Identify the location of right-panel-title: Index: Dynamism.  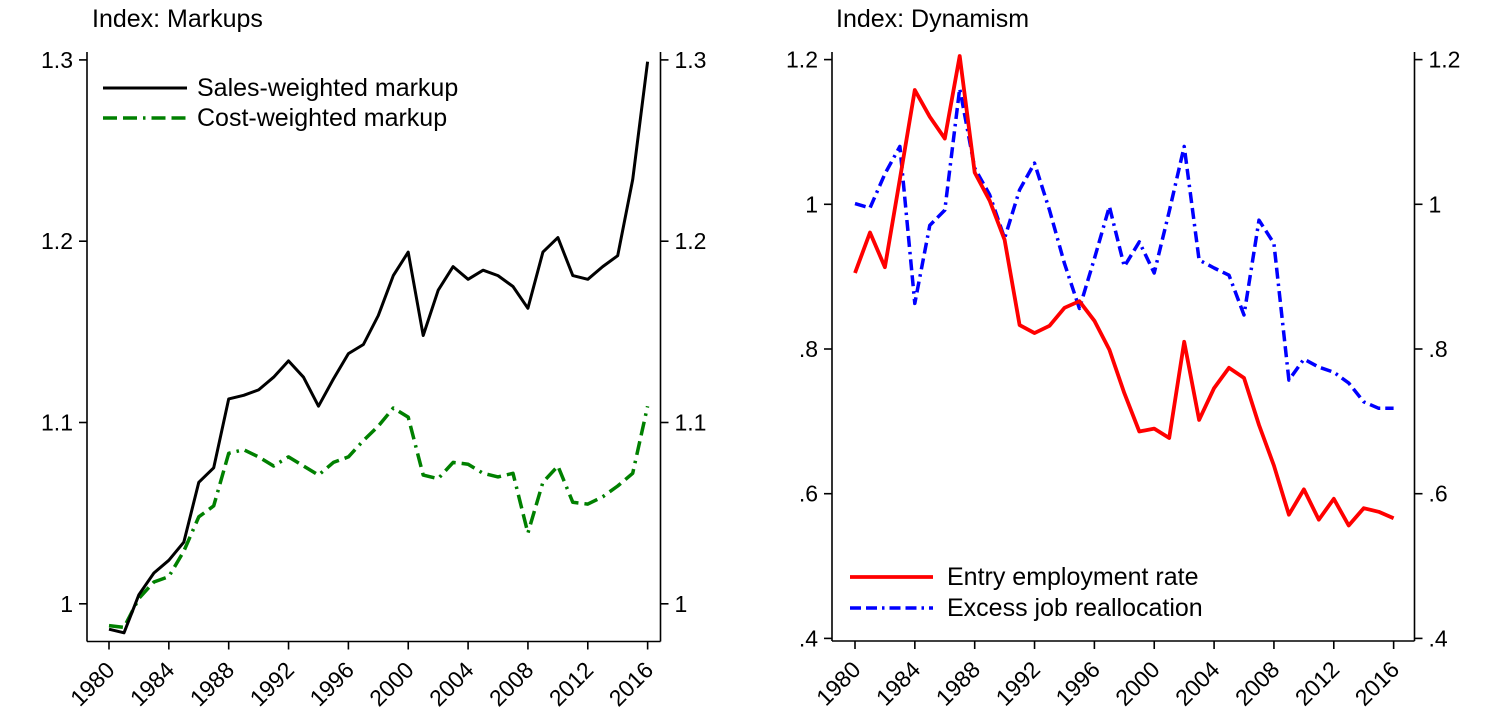
(933, 19).